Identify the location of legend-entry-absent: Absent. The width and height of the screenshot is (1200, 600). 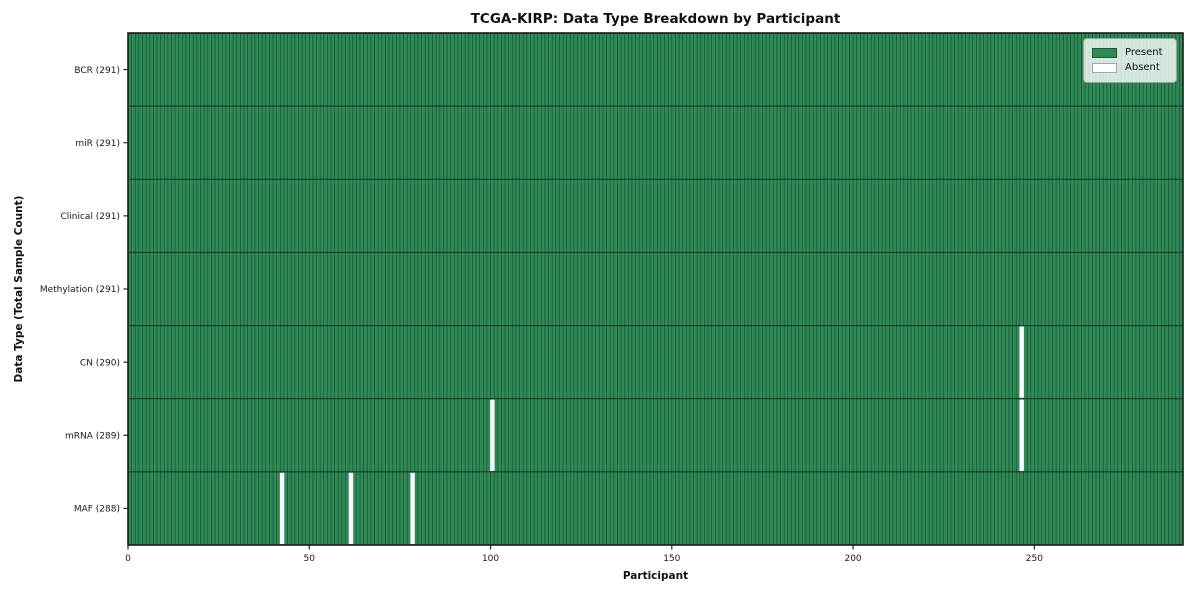
(1134, 68).